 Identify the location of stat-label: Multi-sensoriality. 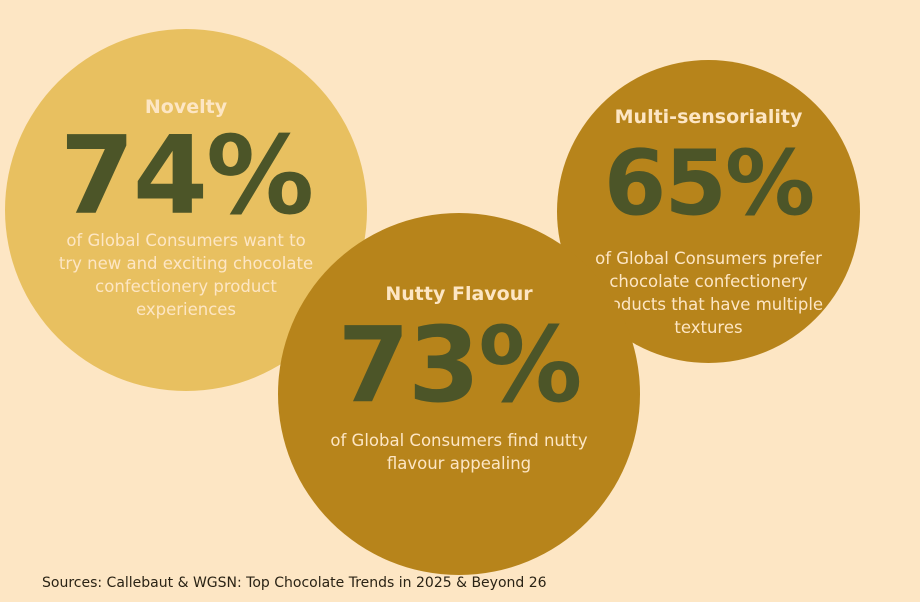
(708, 117).